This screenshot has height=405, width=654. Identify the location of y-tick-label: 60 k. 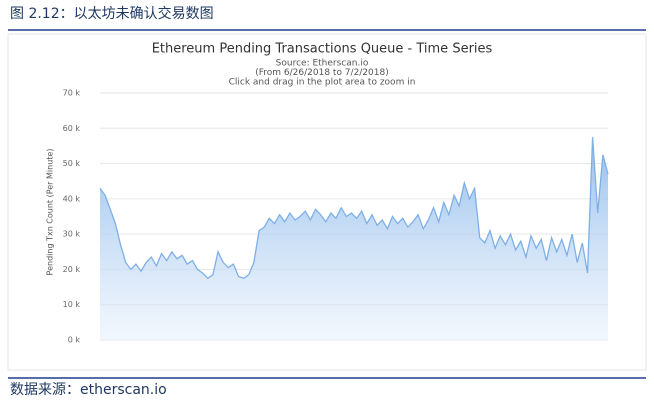
(72, 128).